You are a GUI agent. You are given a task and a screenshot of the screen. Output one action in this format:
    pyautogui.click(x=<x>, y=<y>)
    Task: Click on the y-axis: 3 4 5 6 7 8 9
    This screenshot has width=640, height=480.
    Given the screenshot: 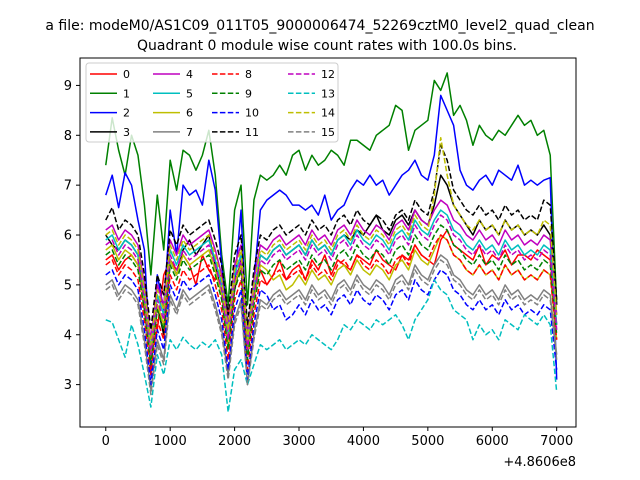 What is the action you would take?
    pyautogui.click(x=72, y=236)
    